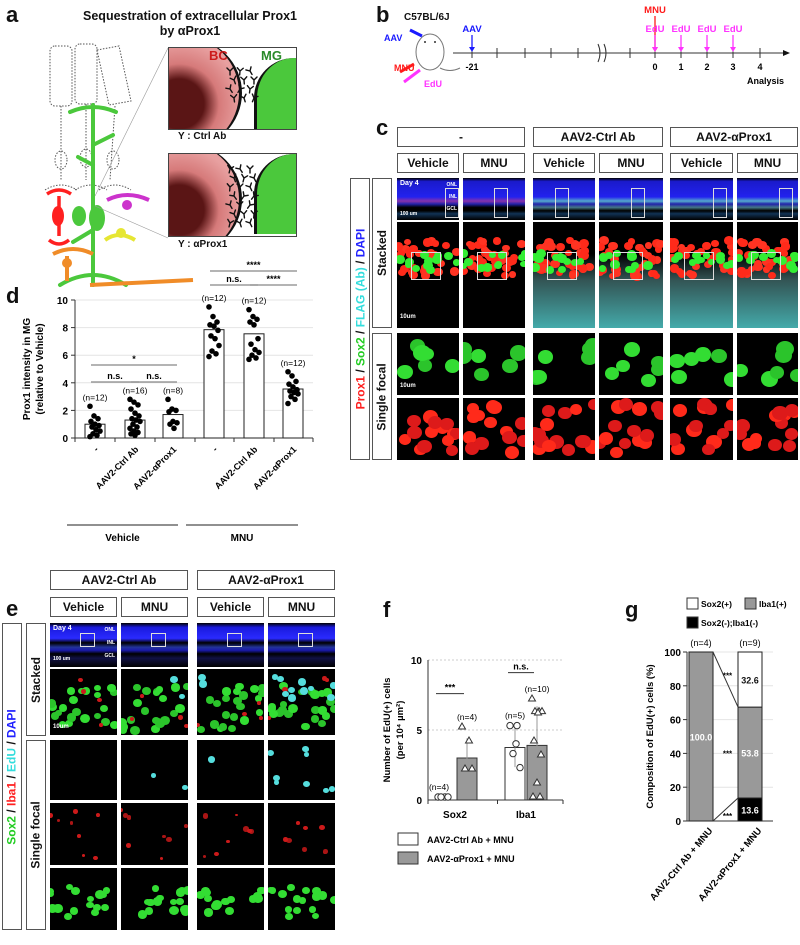 The height and width of the screenshot is (945, 800). What do you see at coordinates (154, 702) in the screenshot?
I see `stacked-micrograph` at bounding box center [154, 702].